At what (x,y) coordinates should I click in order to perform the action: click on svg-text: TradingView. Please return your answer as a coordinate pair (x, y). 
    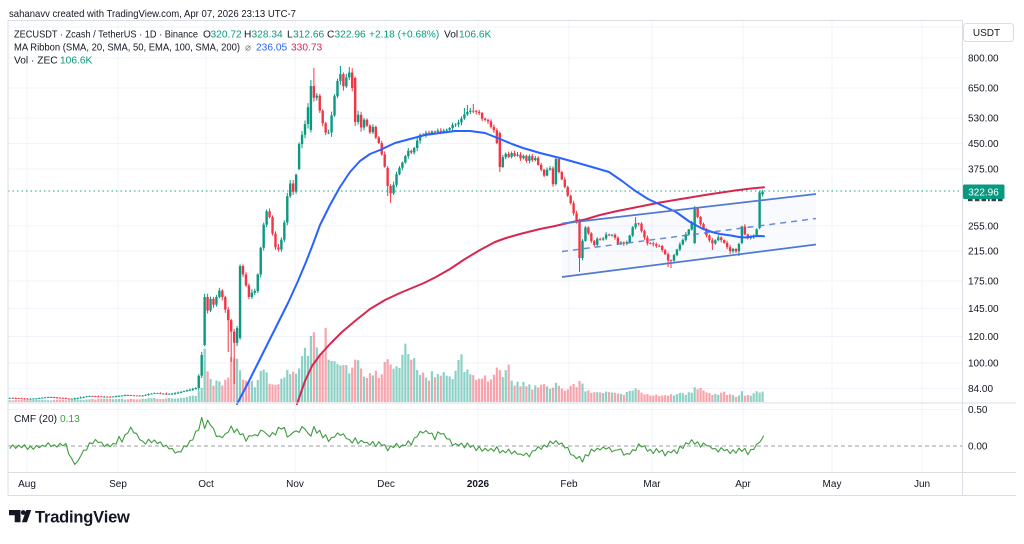
    Looking at the image, I should click on (82, 518).